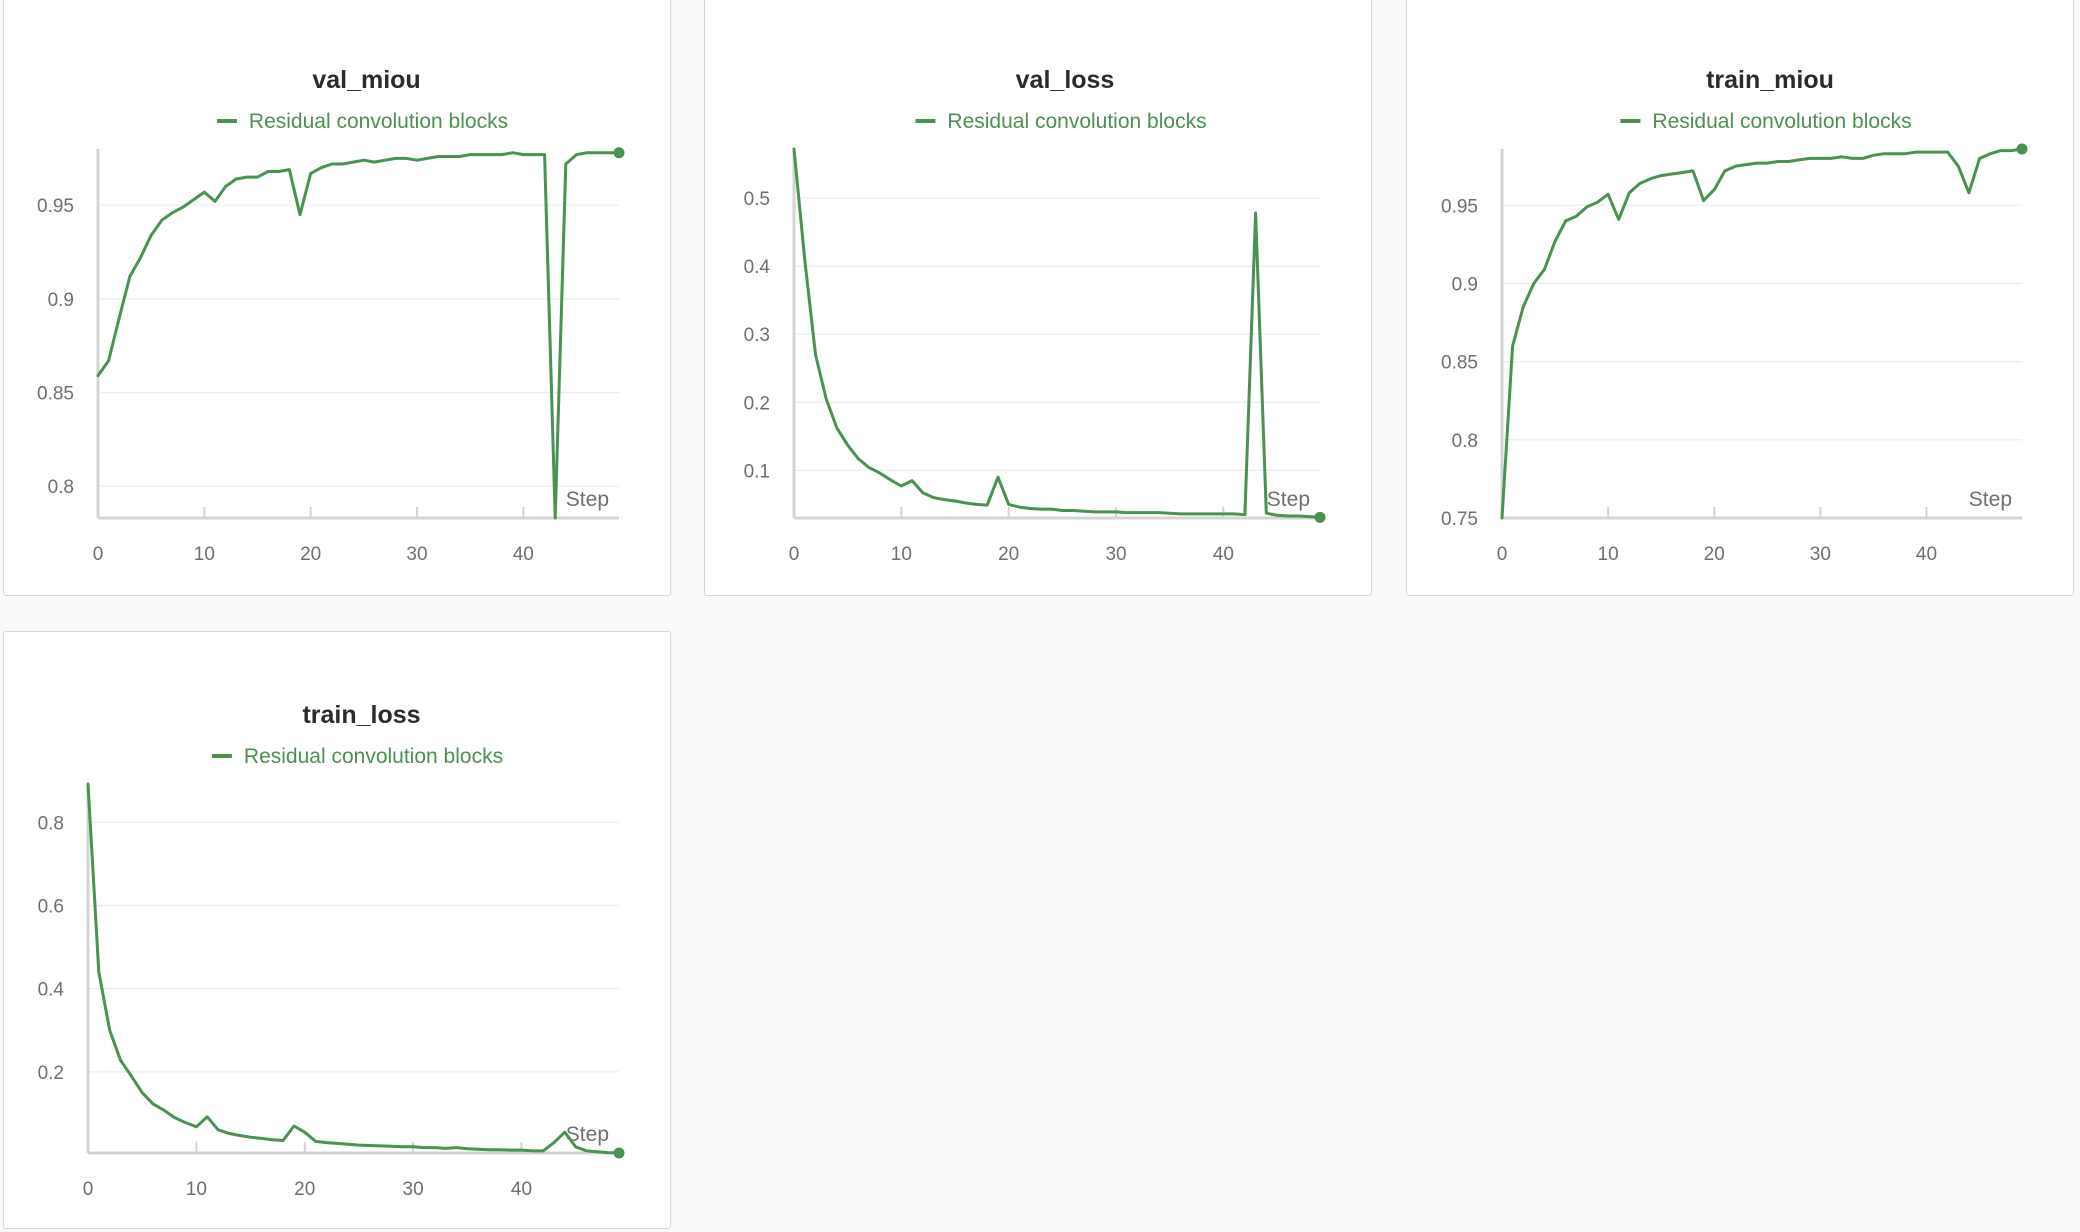 The width and height of the screenshot is (2080, 1232). Describe the element at coordinates (757, 199) in the screenshot. I see `y-tick-label: 0.5` at that location.